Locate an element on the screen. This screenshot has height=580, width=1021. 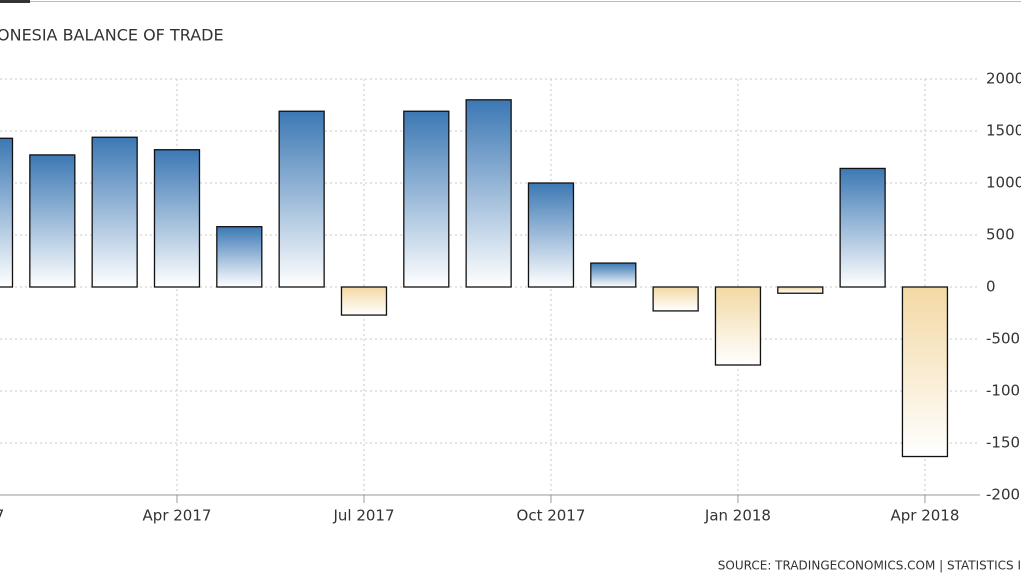
x-tick-label: Jan 2018 is located at coordinates (737, 516).